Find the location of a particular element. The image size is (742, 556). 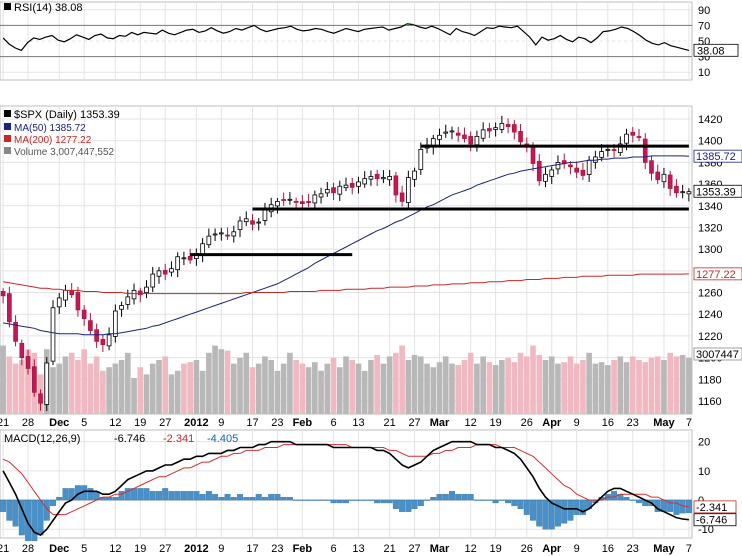

macd-value-3: -4.405 is located at coordinates (222, 439).